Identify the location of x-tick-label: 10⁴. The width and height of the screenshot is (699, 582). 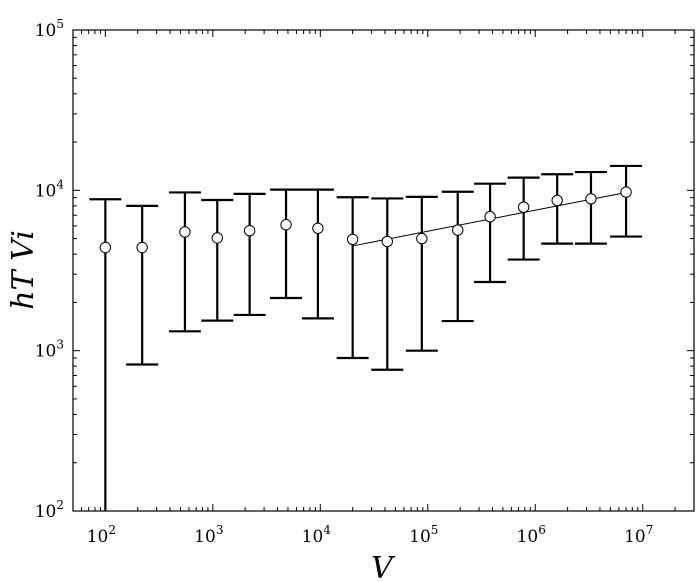
(317, 535).